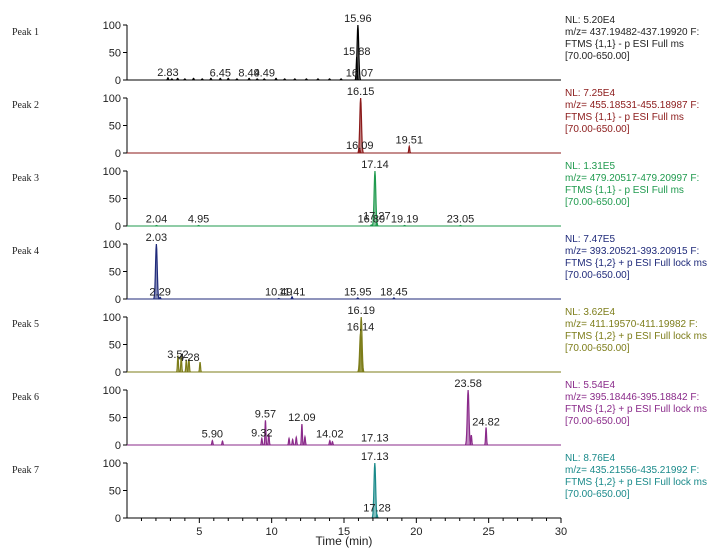 The width and height of the screenshot is (727, 550). I want to click on info-line: m/z= 437.19482-437.19920 F:, so click(632, 32).